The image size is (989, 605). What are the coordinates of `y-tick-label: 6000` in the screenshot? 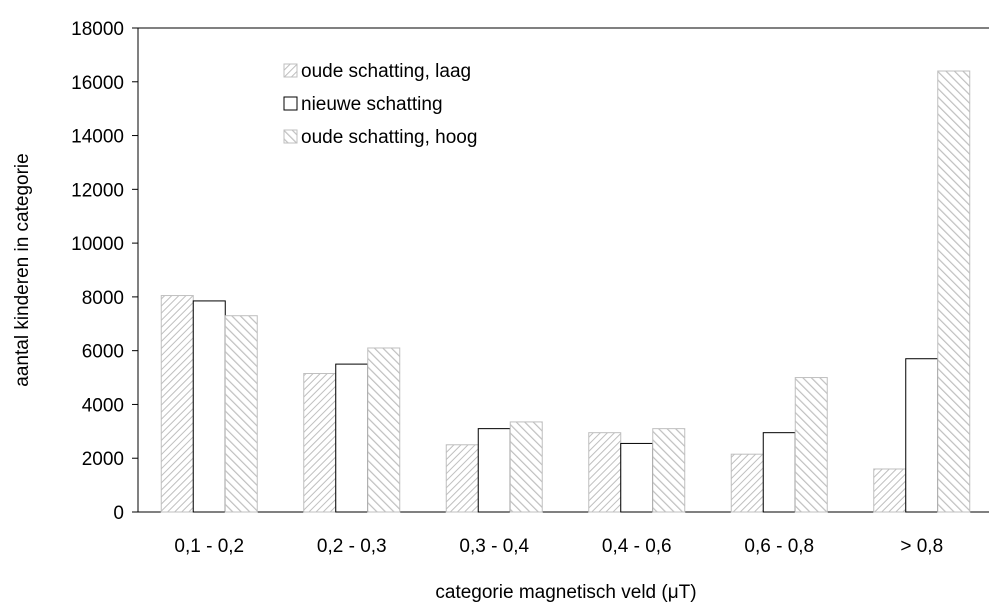 It's located at (103, 352).